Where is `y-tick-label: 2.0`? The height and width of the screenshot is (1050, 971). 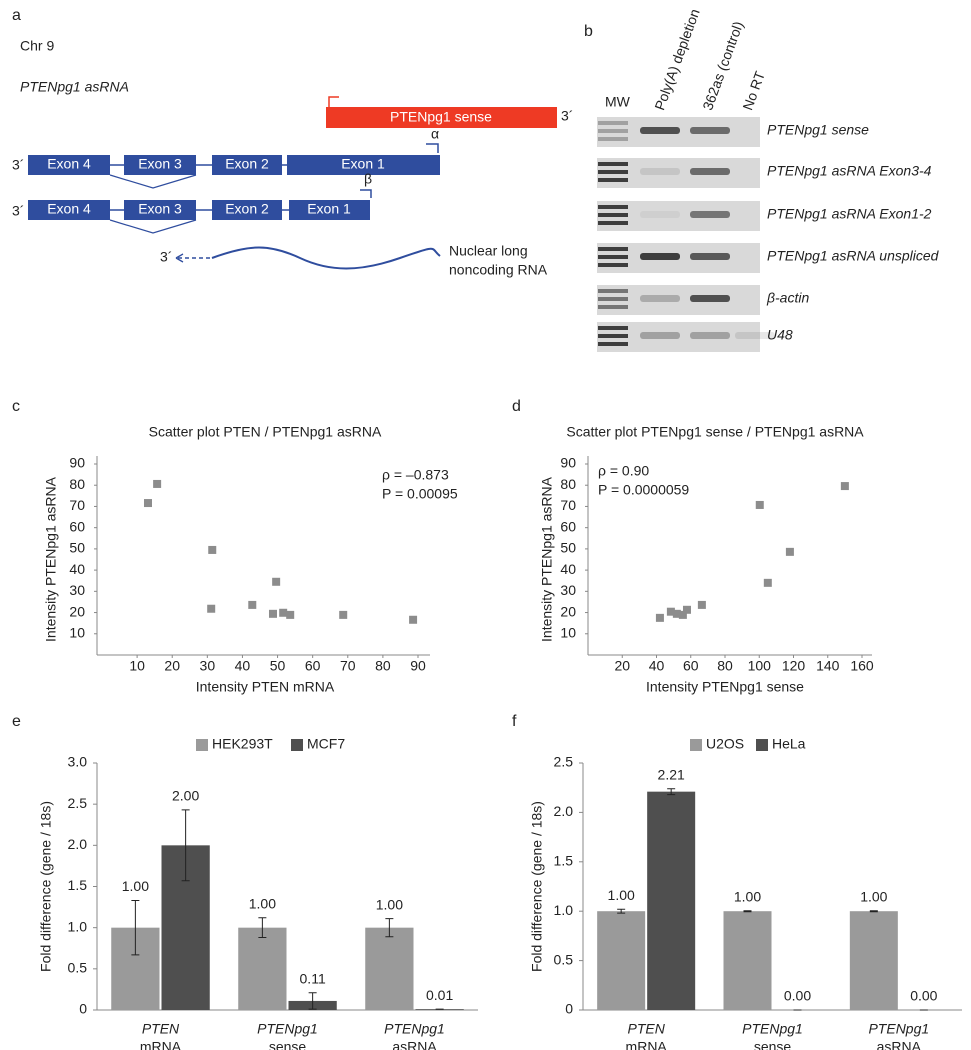
y-tick-label: 2.0 is located at coordinates (78, 844).